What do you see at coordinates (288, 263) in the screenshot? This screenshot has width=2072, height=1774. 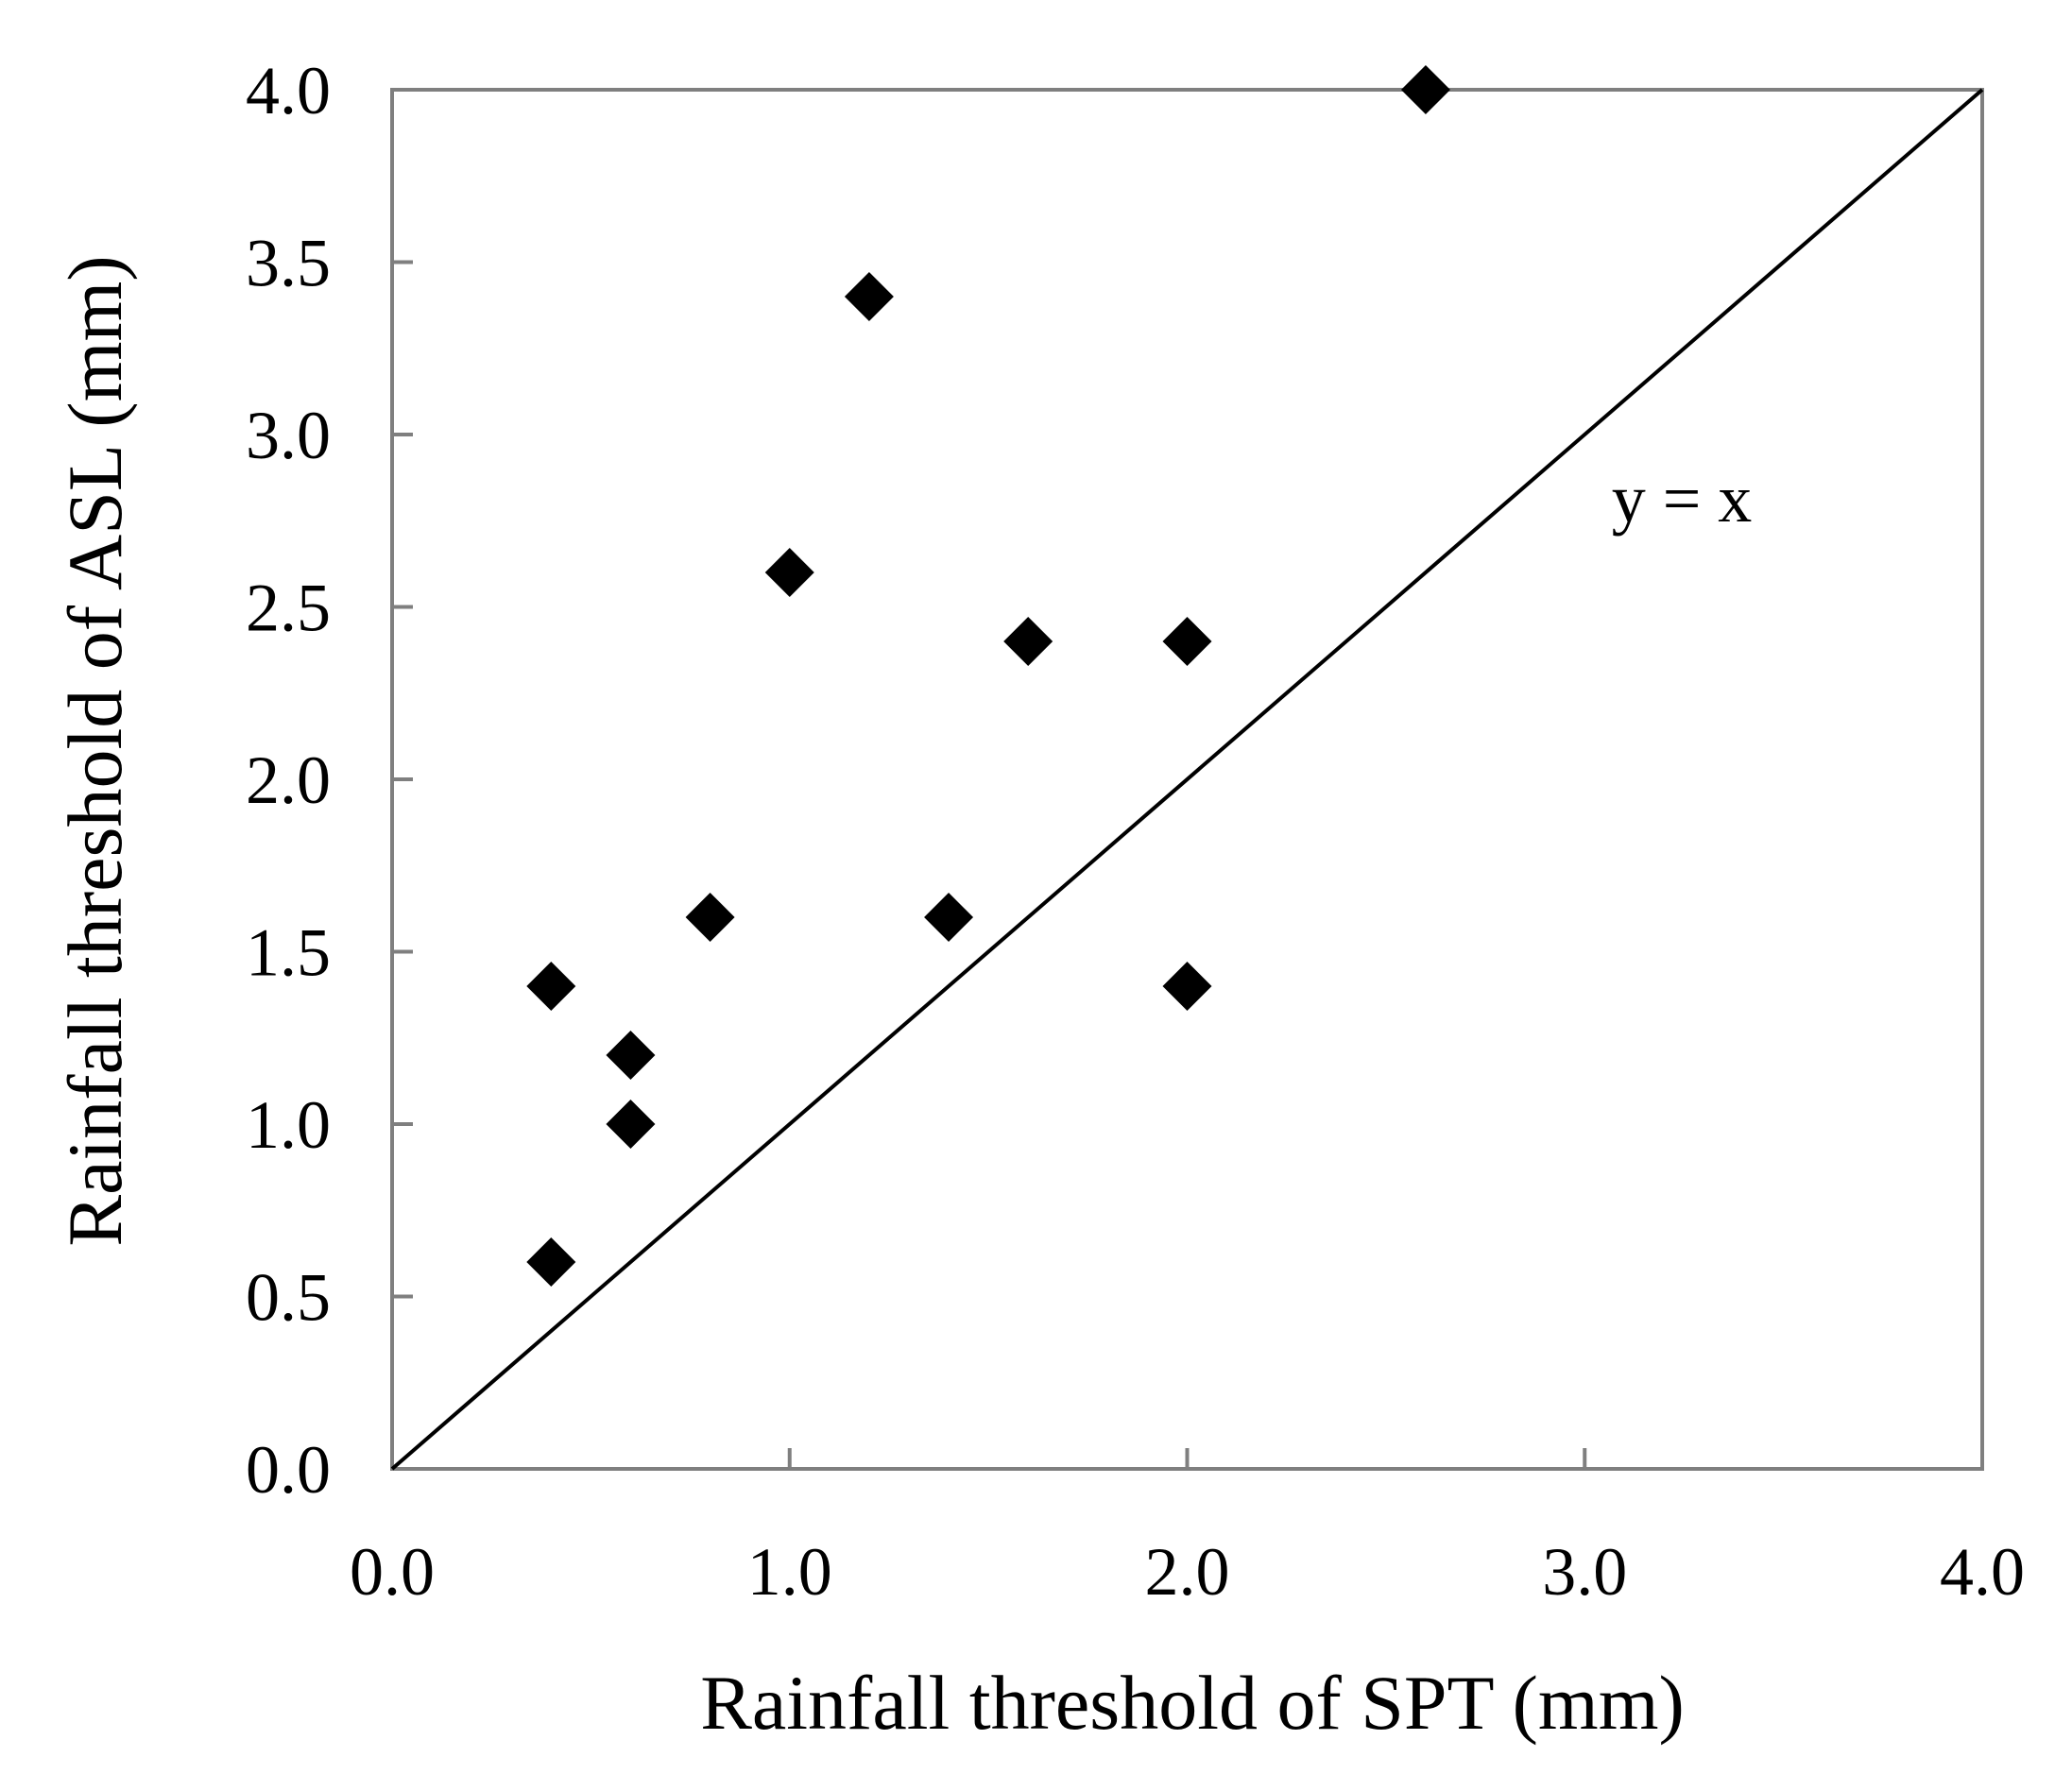 I see `y-tick-label: 3.5` at bounding box center [288, 263].